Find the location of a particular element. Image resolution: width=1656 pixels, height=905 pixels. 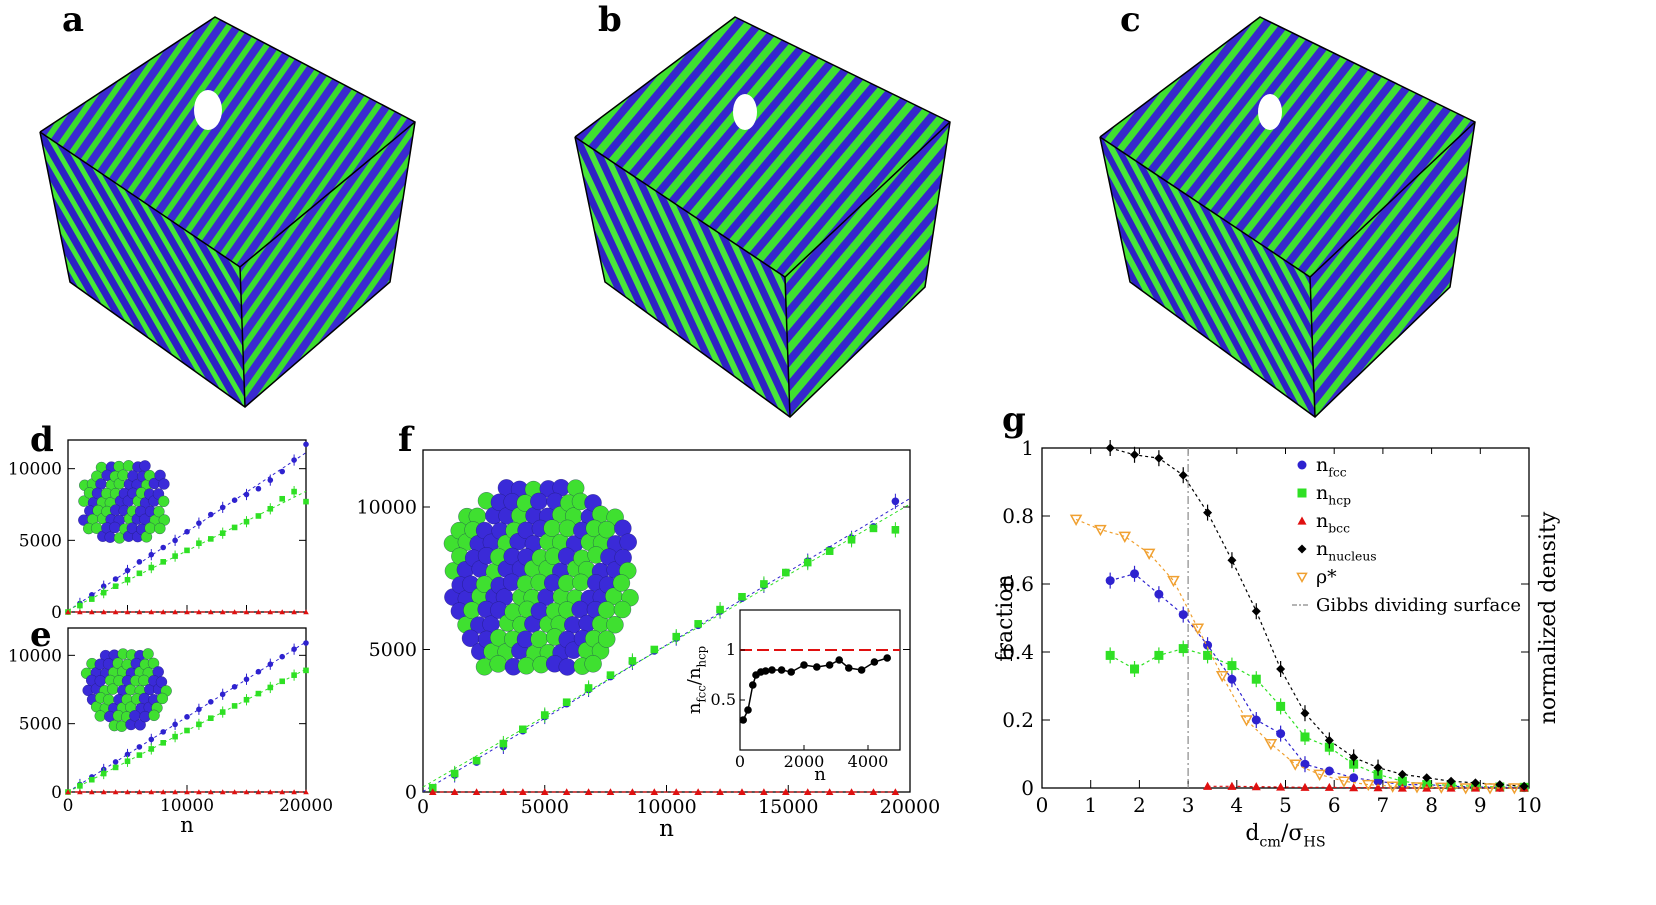

plot-frame-g is located at coordinates (1285, 618).